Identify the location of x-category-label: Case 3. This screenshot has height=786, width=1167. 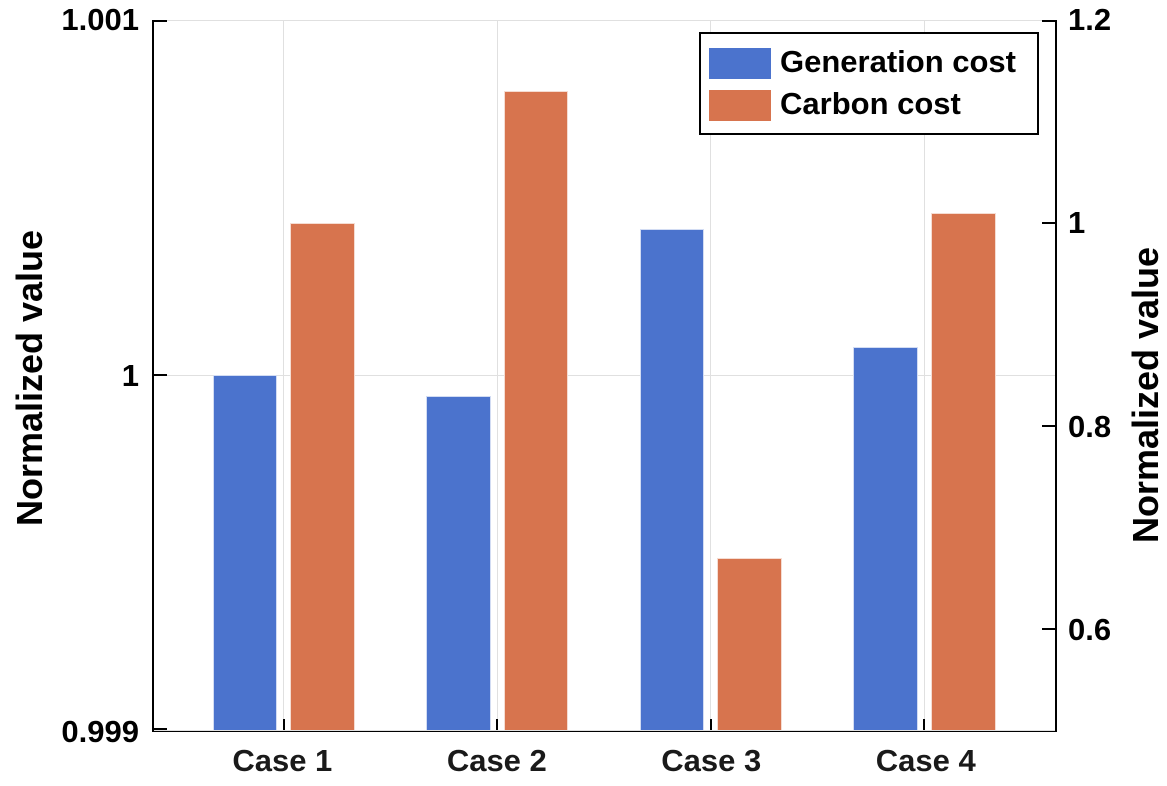
(711, 760).